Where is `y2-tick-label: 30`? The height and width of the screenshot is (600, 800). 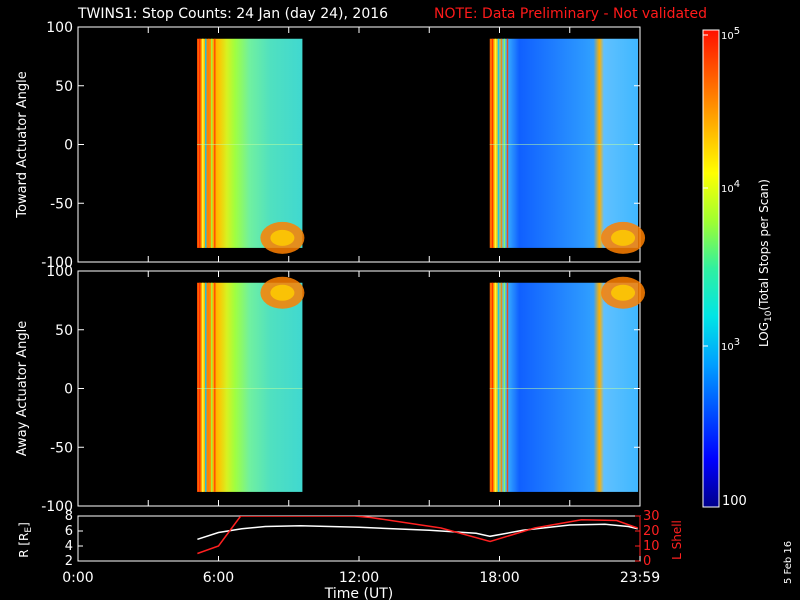 y2-tick-label: 30 is located at coordinates (651, 516).